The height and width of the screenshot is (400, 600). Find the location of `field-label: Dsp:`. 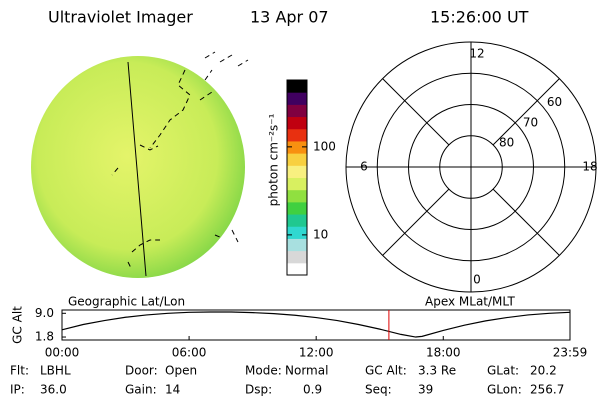

field-label: Dsp: is located at coordinates (258, 390).